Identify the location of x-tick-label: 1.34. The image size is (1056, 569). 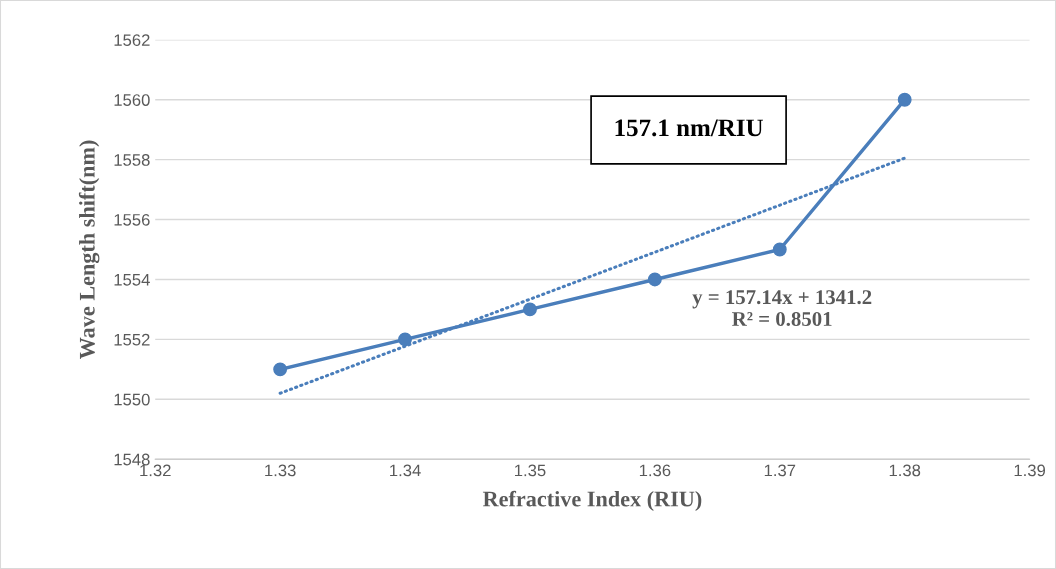
(405, 470).